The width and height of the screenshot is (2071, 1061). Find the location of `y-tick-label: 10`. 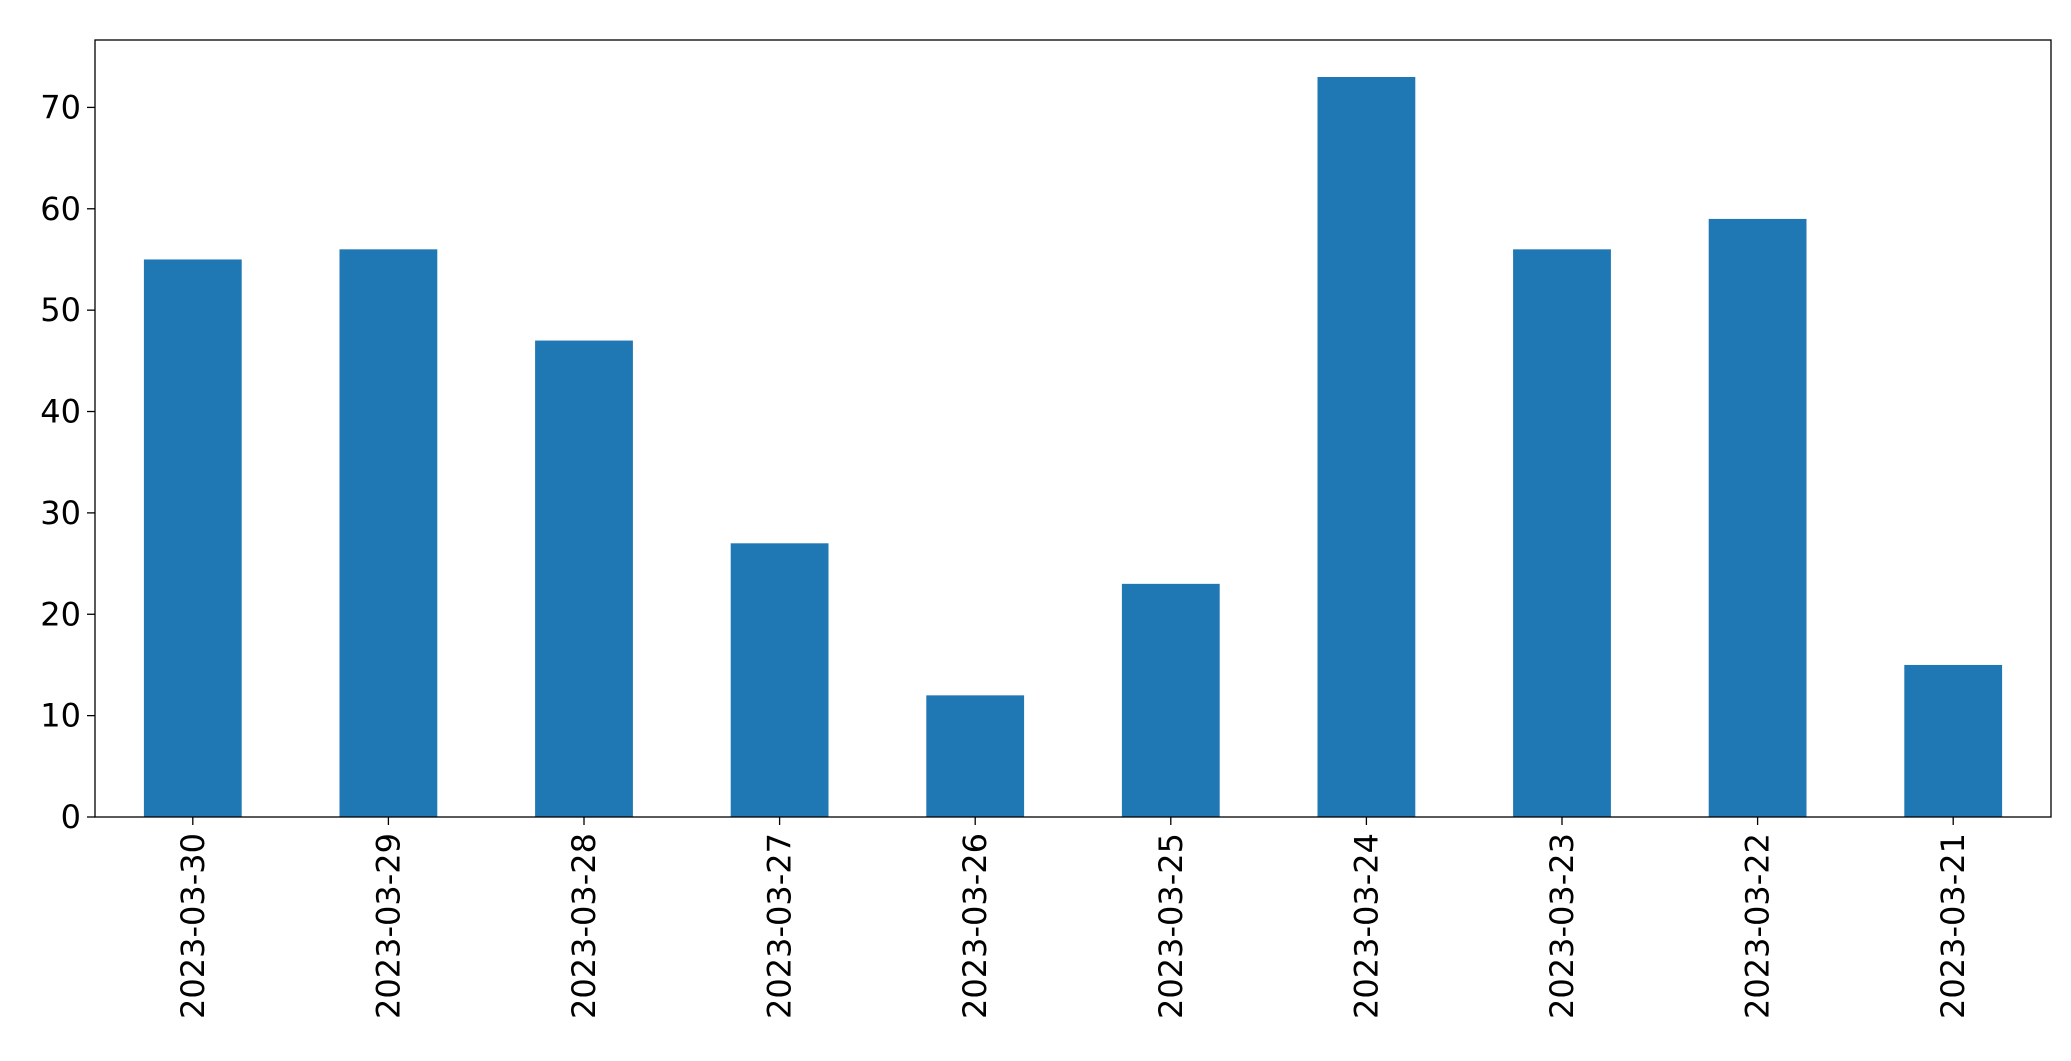

y-tick-label: 10 is located at coordinates (60, 716).